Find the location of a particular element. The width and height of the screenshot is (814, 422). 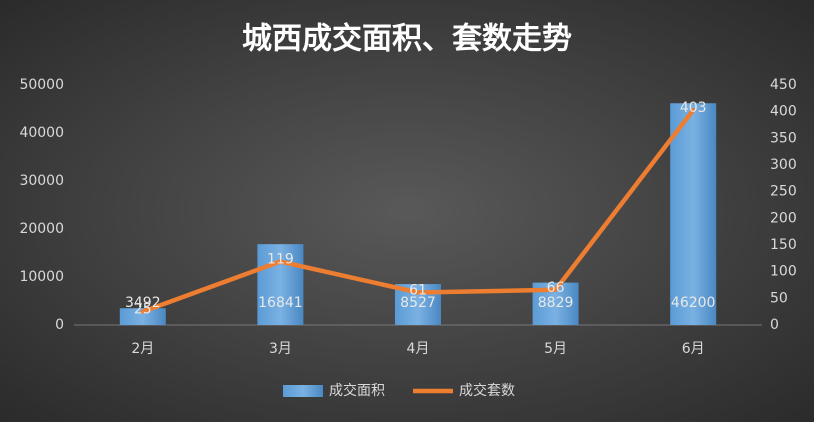

x-tick-label: 5月 is located at coordinates (555, 349).